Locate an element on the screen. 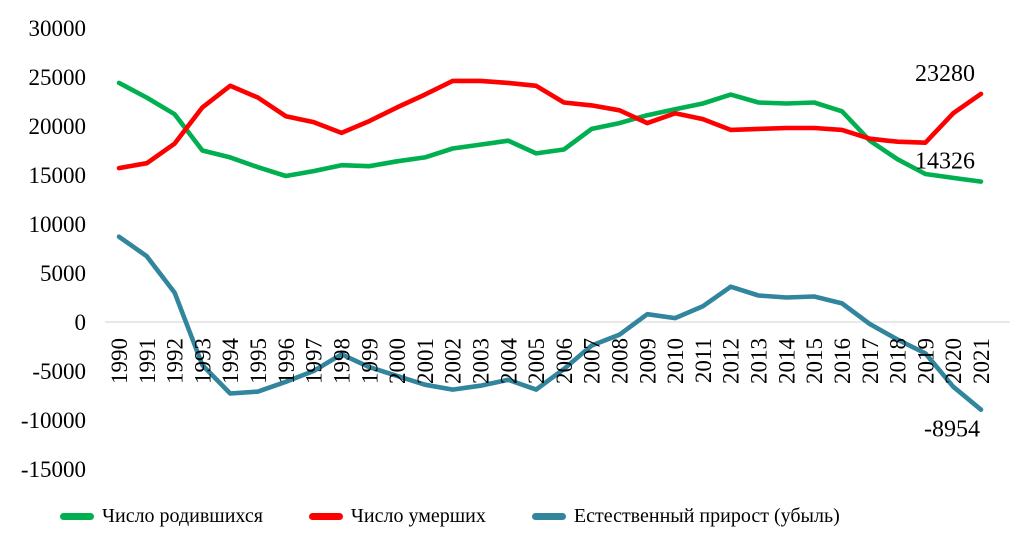 This screenshot has width=1016, height=549. x-tick-label: 2006 is located at coordinates (564, 361).